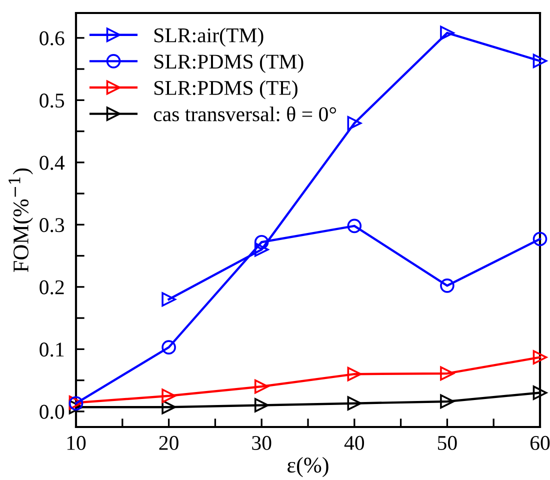 The image size is (550, 480). I want to click on legend-label: SLR:PDMS (TM), so click(229, 63).